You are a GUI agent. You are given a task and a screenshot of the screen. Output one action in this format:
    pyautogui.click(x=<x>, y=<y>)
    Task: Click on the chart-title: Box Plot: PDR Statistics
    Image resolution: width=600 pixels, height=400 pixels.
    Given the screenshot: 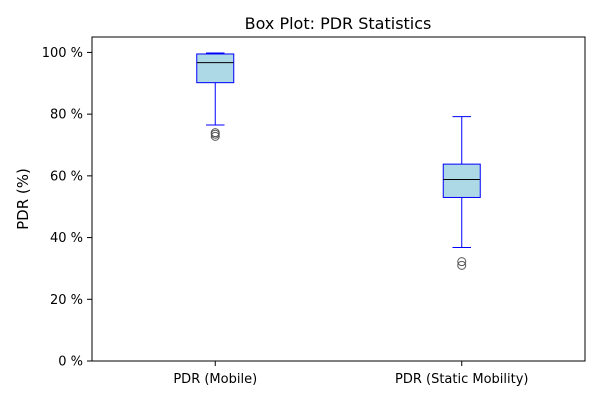 What is the action you would take?
    pyautogui.click(x=338, y=23)
    